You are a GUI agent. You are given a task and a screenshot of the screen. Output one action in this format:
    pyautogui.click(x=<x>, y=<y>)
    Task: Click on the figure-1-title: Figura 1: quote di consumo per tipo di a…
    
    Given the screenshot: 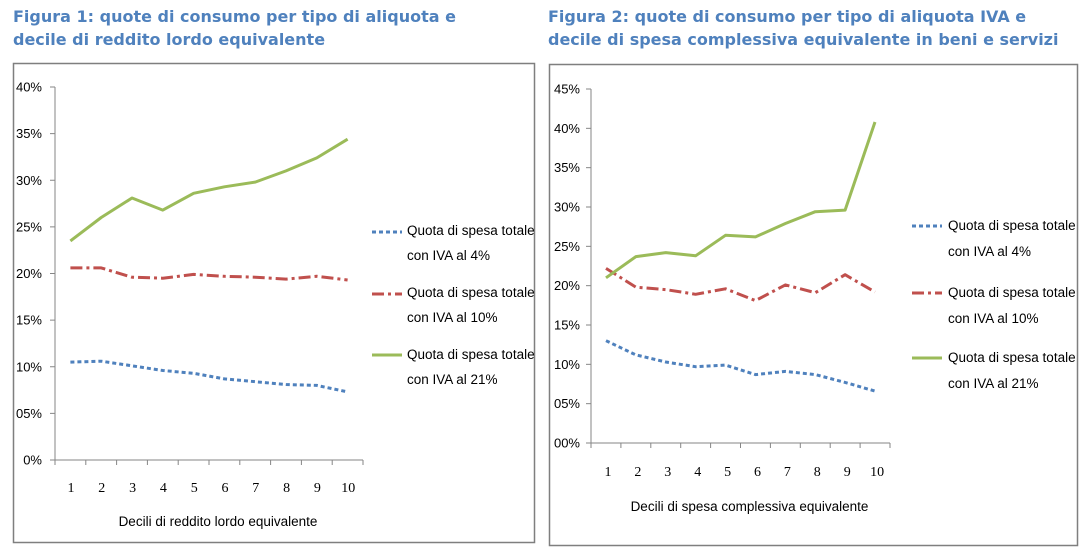 What is the action you would take?
    pyautogui.click(x=234, y=28)
    